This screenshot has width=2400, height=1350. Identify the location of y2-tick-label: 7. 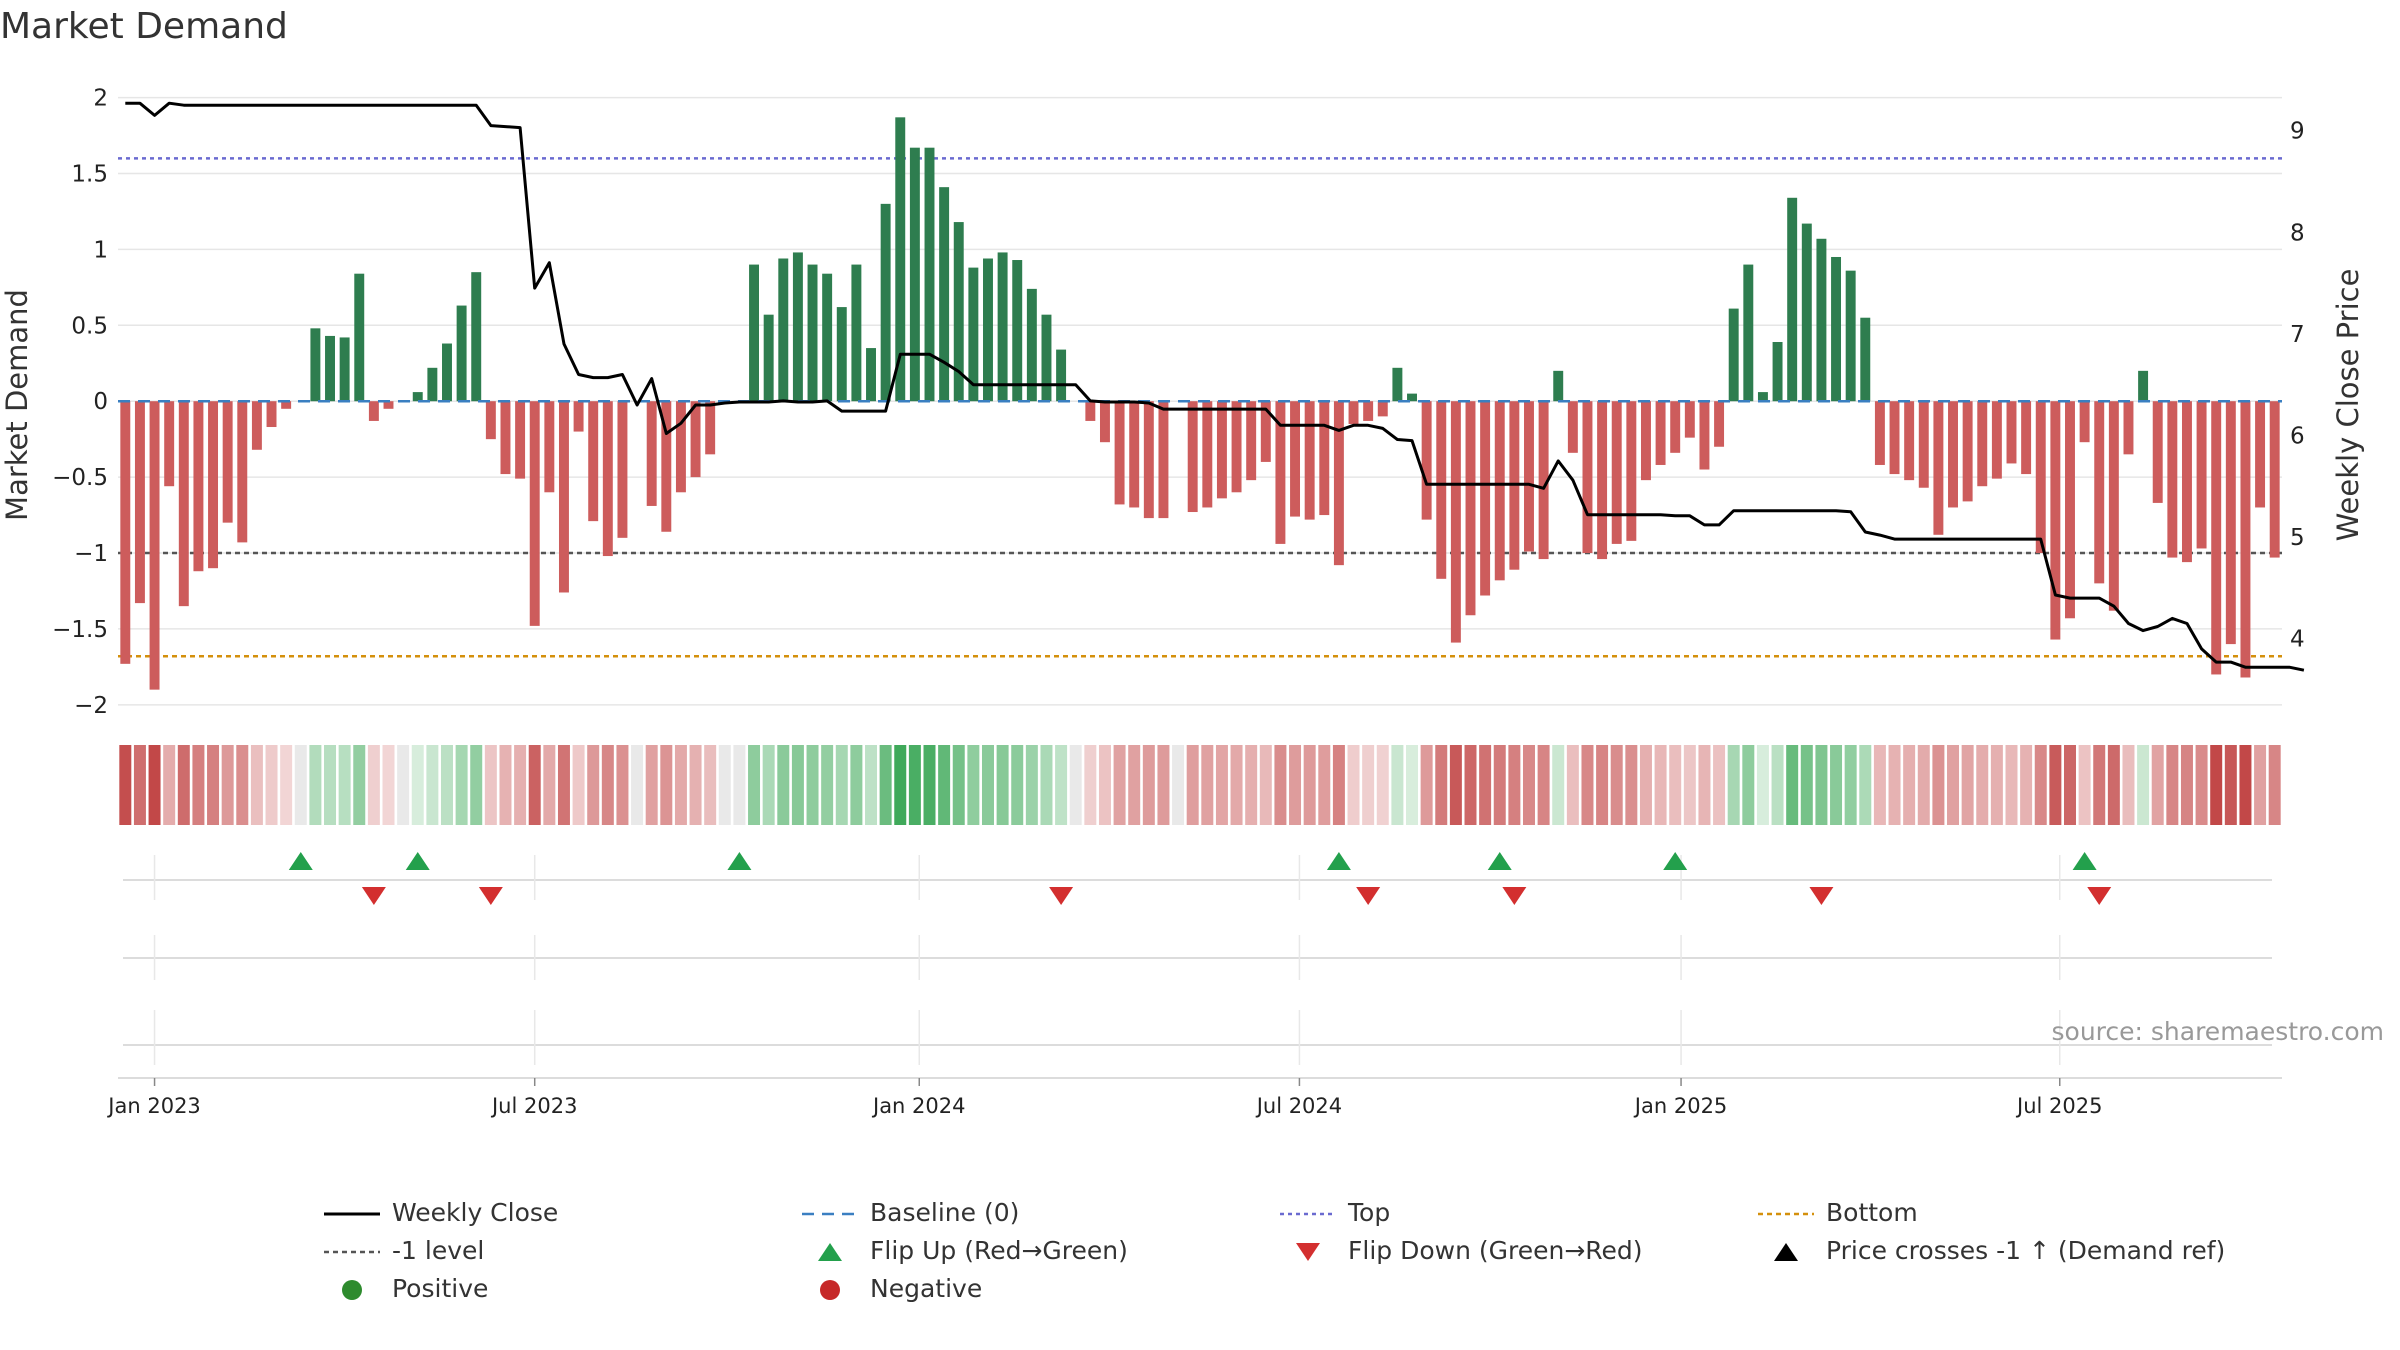
(2297, 335).